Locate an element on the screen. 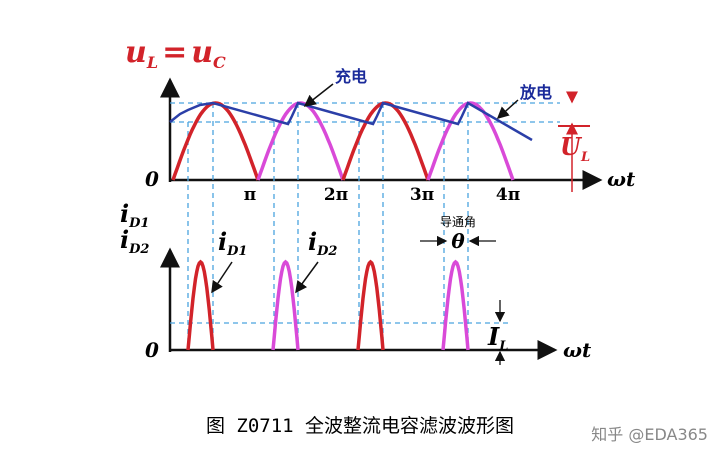 Image resolution: width=720 pixels, height=461 pixels. ripple-label: UL is located at coordinates (575, 148).